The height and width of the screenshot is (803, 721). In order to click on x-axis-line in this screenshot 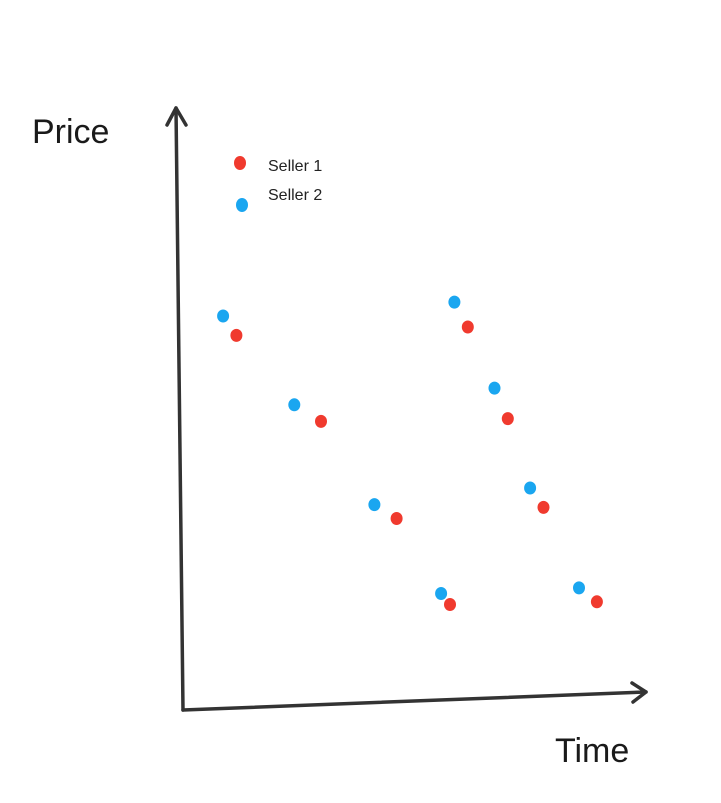, I will do `click(414, 701)`.